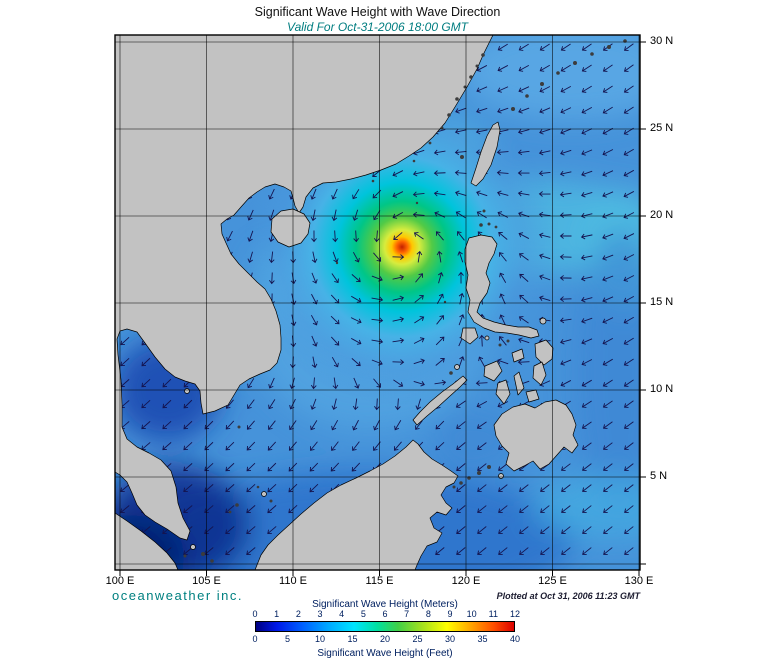 This screenshot has height=665, width=775. I want to click on island-natuna, so click(264, 494).